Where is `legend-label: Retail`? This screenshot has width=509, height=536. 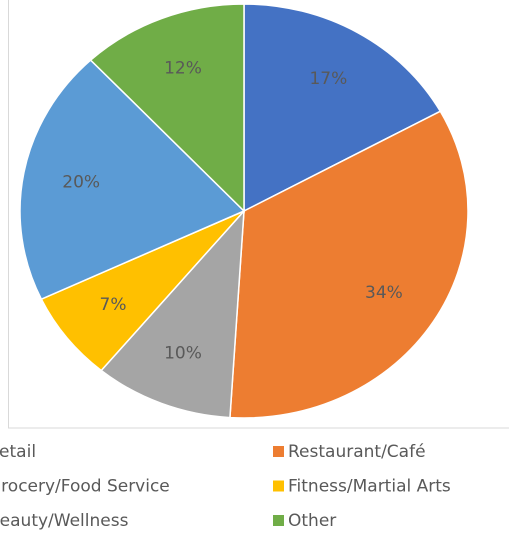 legend-label: Retail is located at coordinates (18, 452).